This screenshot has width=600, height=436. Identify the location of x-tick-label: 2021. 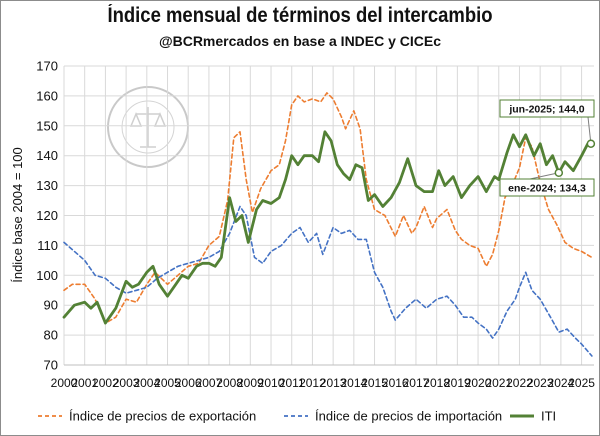
(498, 383).